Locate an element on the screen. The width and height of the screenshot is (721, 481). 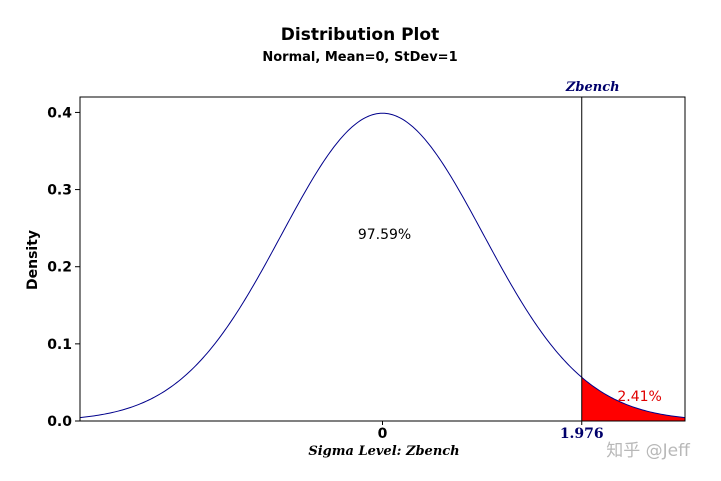
area-percent-label: 97.59% is located at coordinates (384, 235).